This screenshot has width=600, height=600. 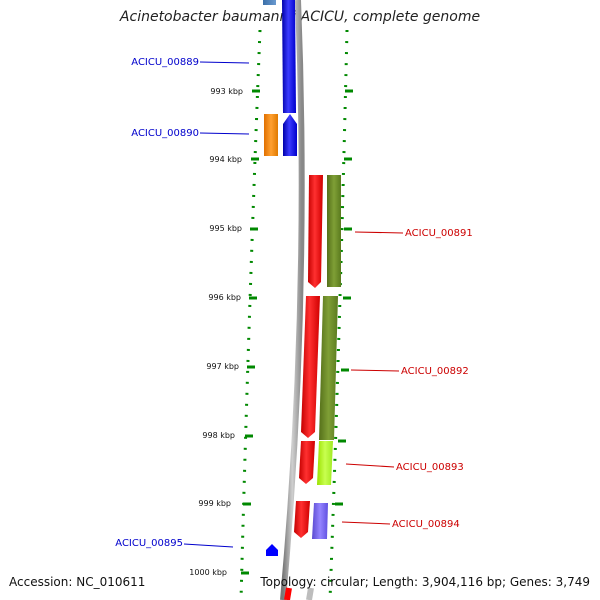 I want to click on tick-label: 998 kbp, so click(x=218, y=435).